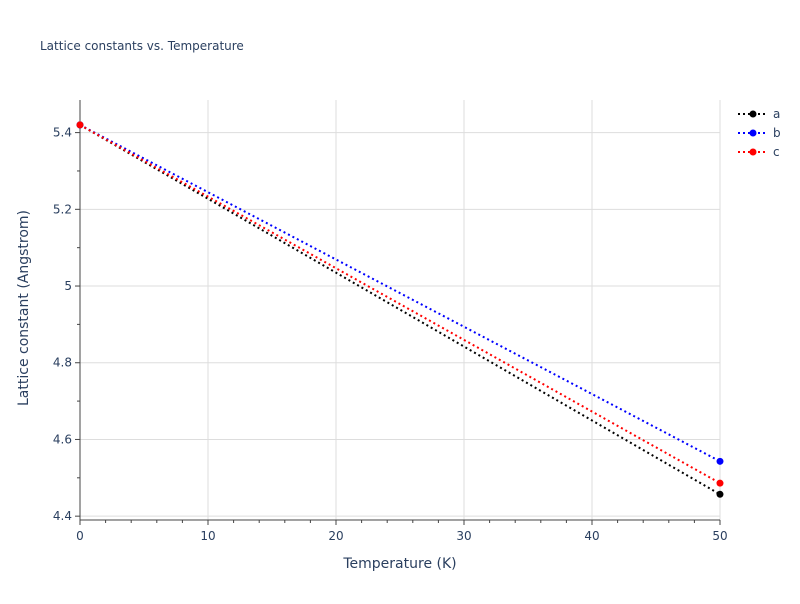  I want to click on legend-marker-b, so click(753, 133).